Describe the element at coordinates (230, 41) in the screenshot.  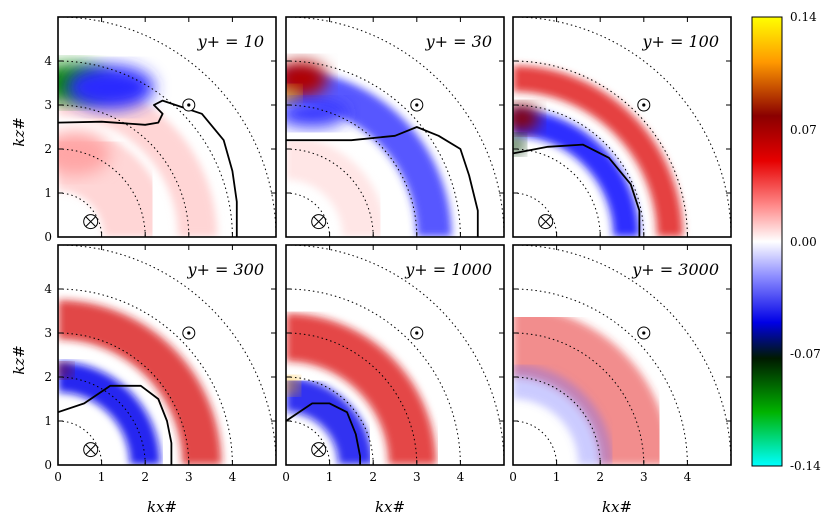
I see `panel-label: y+ = 10` at that location.